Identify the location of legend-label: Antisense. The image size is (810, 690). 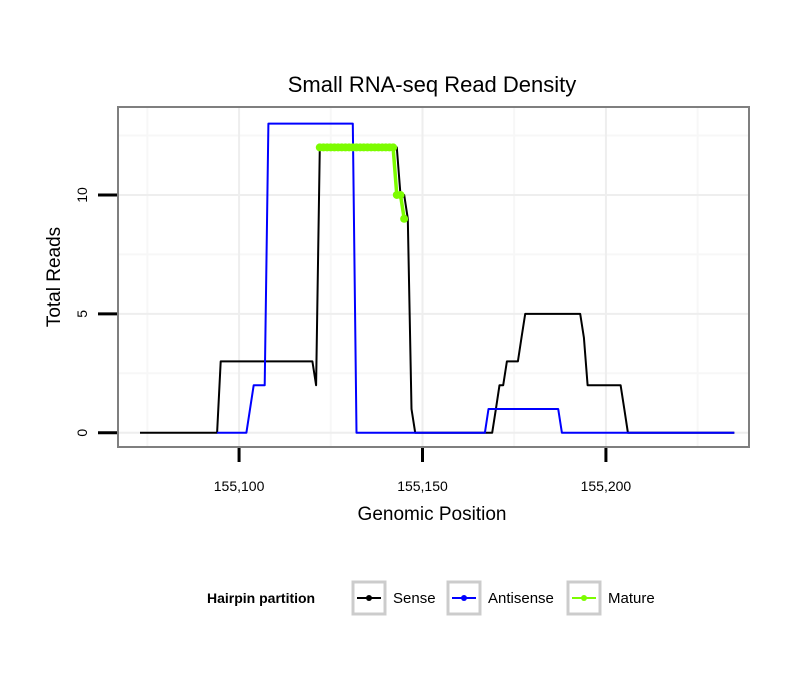
(521, 598).